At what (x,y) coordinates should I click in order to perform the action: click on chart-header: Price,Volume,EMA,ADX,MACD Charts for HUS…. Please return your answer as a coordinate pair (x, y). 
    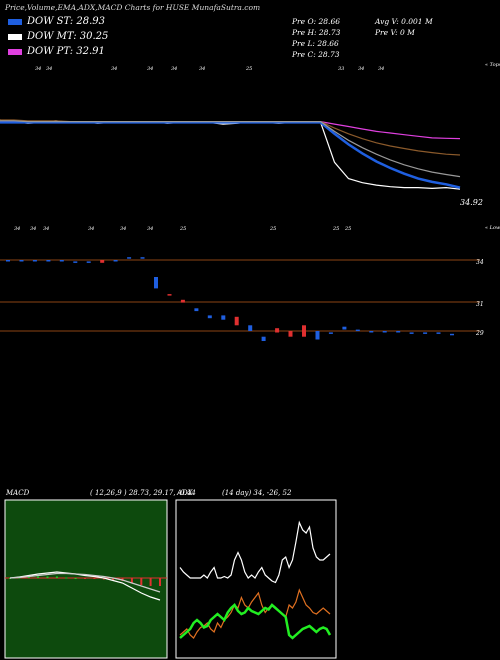
    Looking at the image, I should click on (133, 7).